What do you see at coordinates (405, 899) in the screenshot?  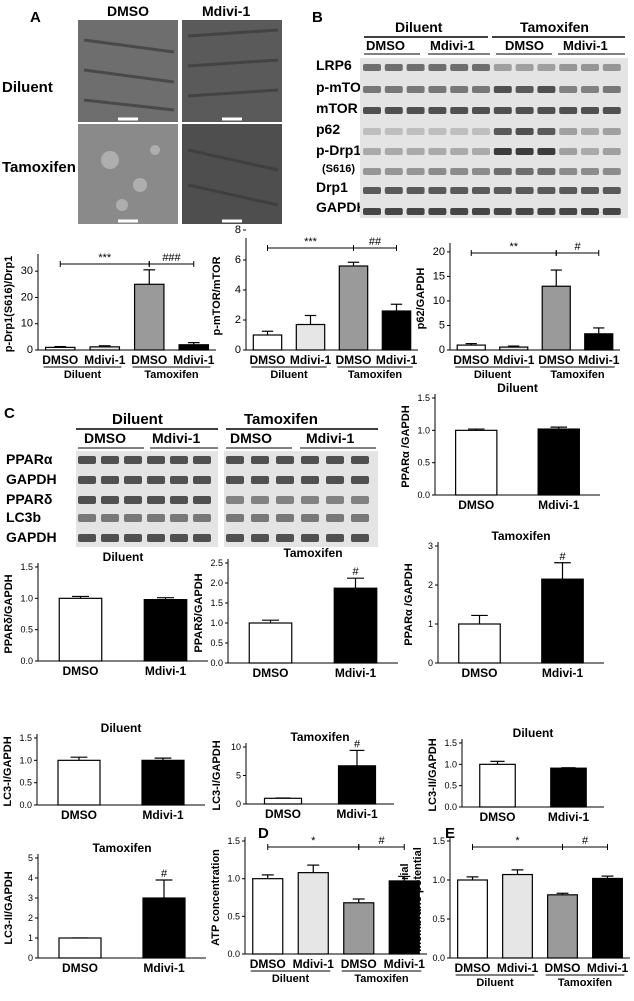 I see `y-axis-label-line: Mitochondrial` at bounding box center [405, 899].